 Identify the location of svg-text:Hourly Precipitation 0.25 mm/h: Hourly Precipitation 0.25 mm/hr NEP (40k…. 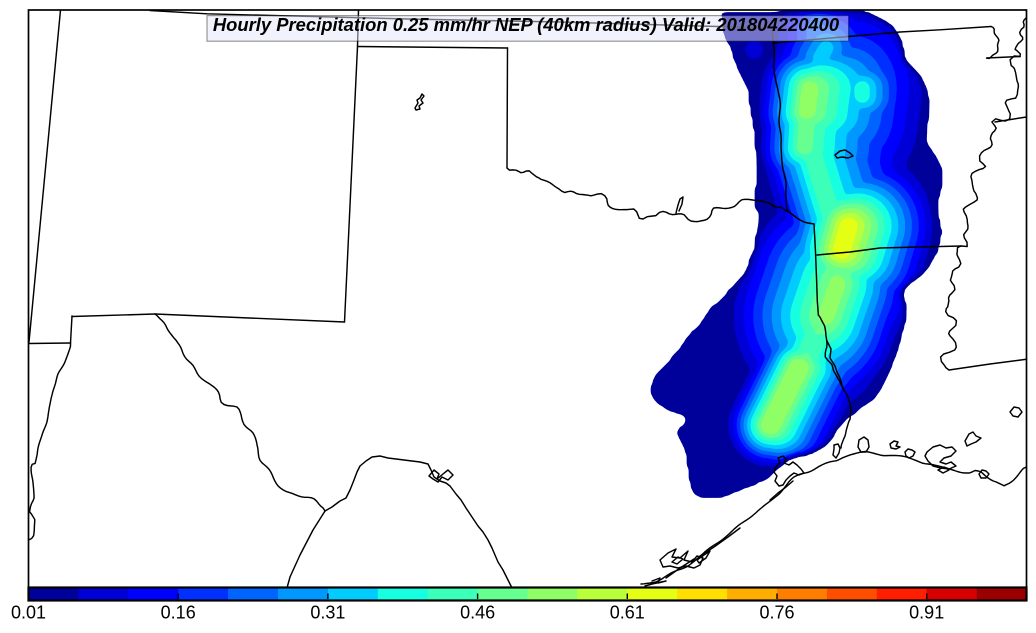
(526, 24).